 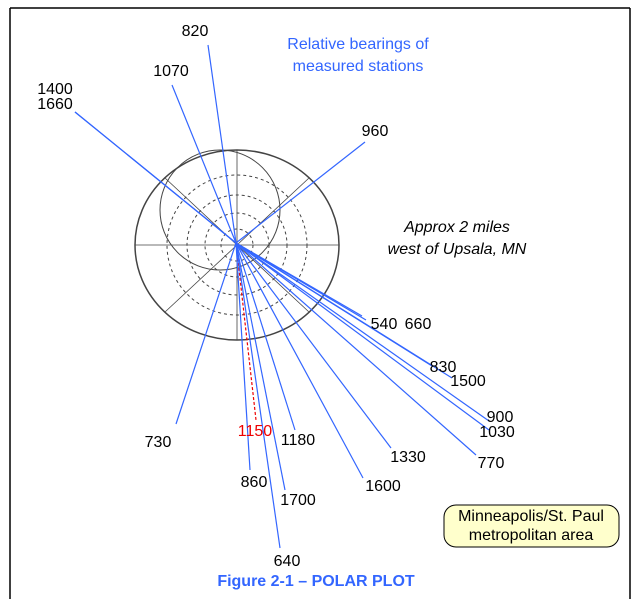 What do you see at coordinates (195, 31) in the screenshot?
I see `station-label: 820` at bounding box center [195, 31].